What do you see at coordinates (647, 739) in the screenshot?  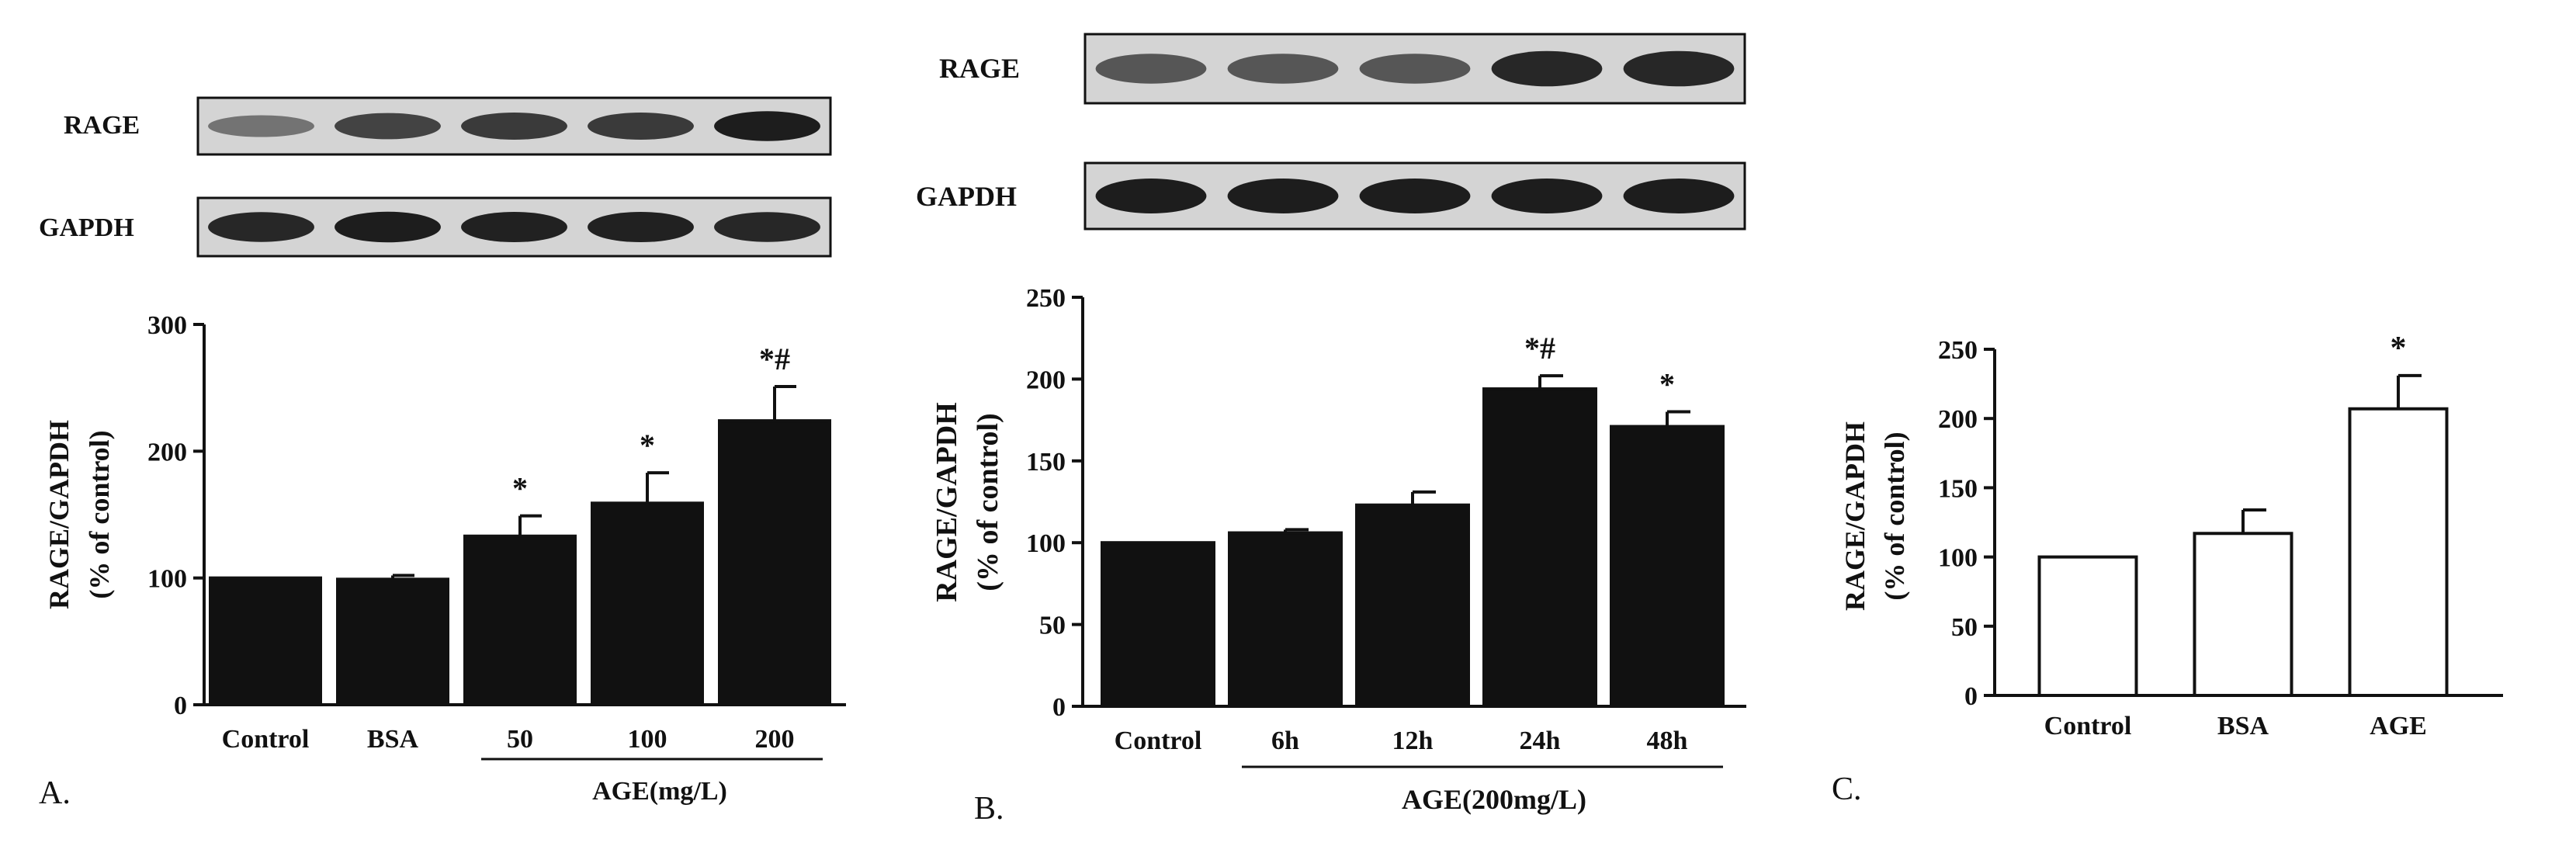 I see `panel-a-chart-category-label-3: 100` at bounding box center [647, 739].